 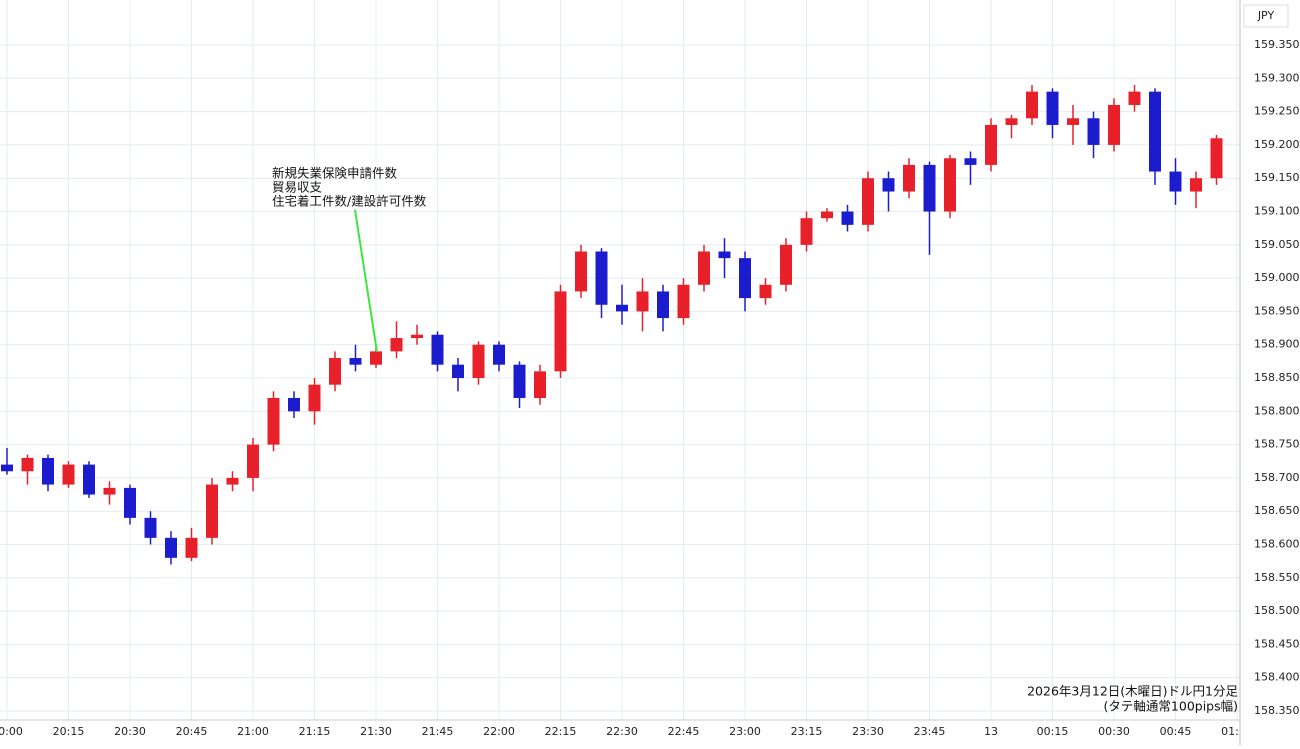 I want to click on x-tick-label: 22:45, so click(x=684, y=731).